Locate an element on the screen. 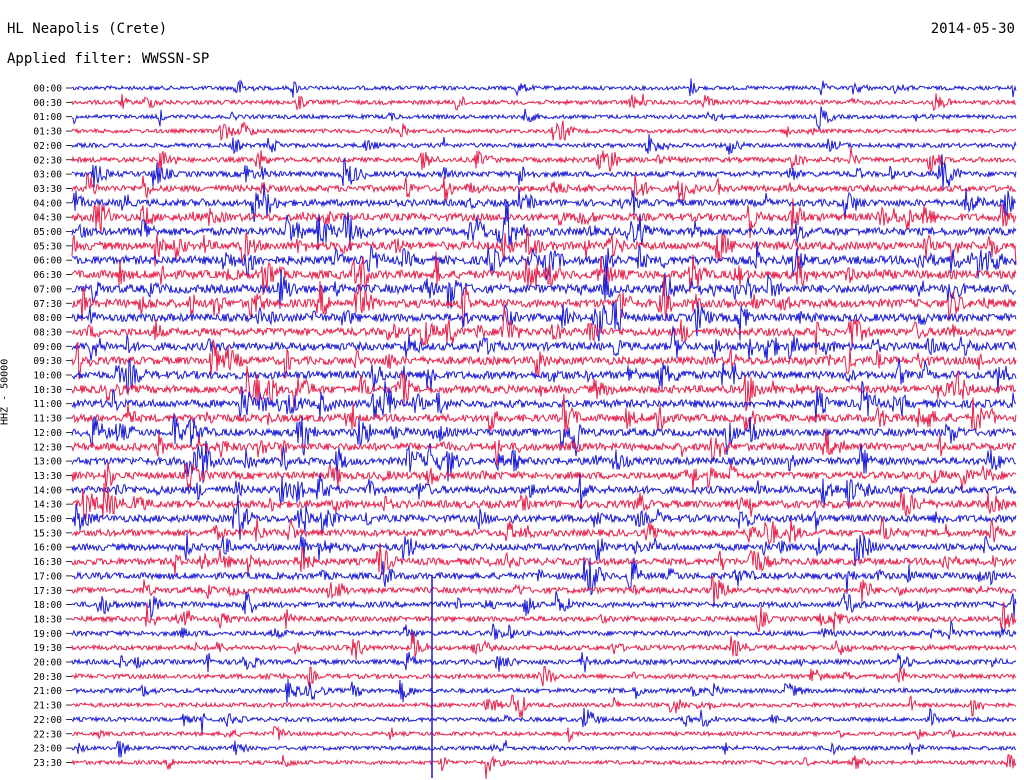 The height and width of the screenshot is (780, 1024). row-time-label: 18:30 is located at coordinates (47, 619).